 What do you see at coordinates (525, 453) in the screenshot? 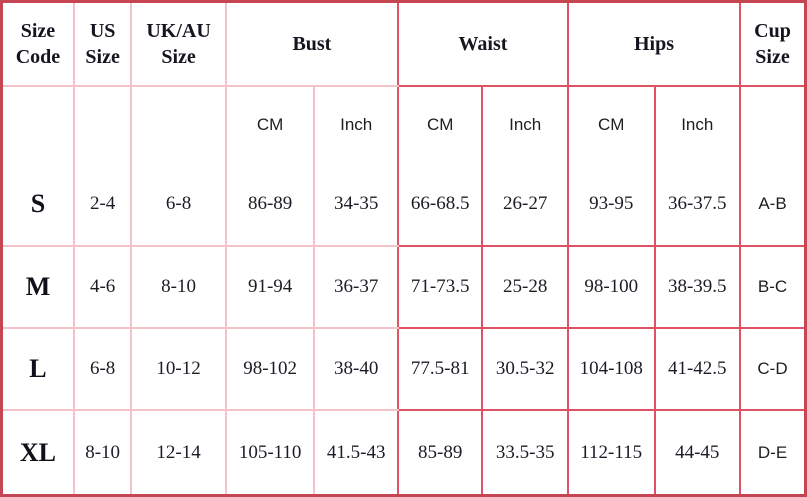
I see `waist-inch-cell: 33.5-35` at bounding box center [525, 453].